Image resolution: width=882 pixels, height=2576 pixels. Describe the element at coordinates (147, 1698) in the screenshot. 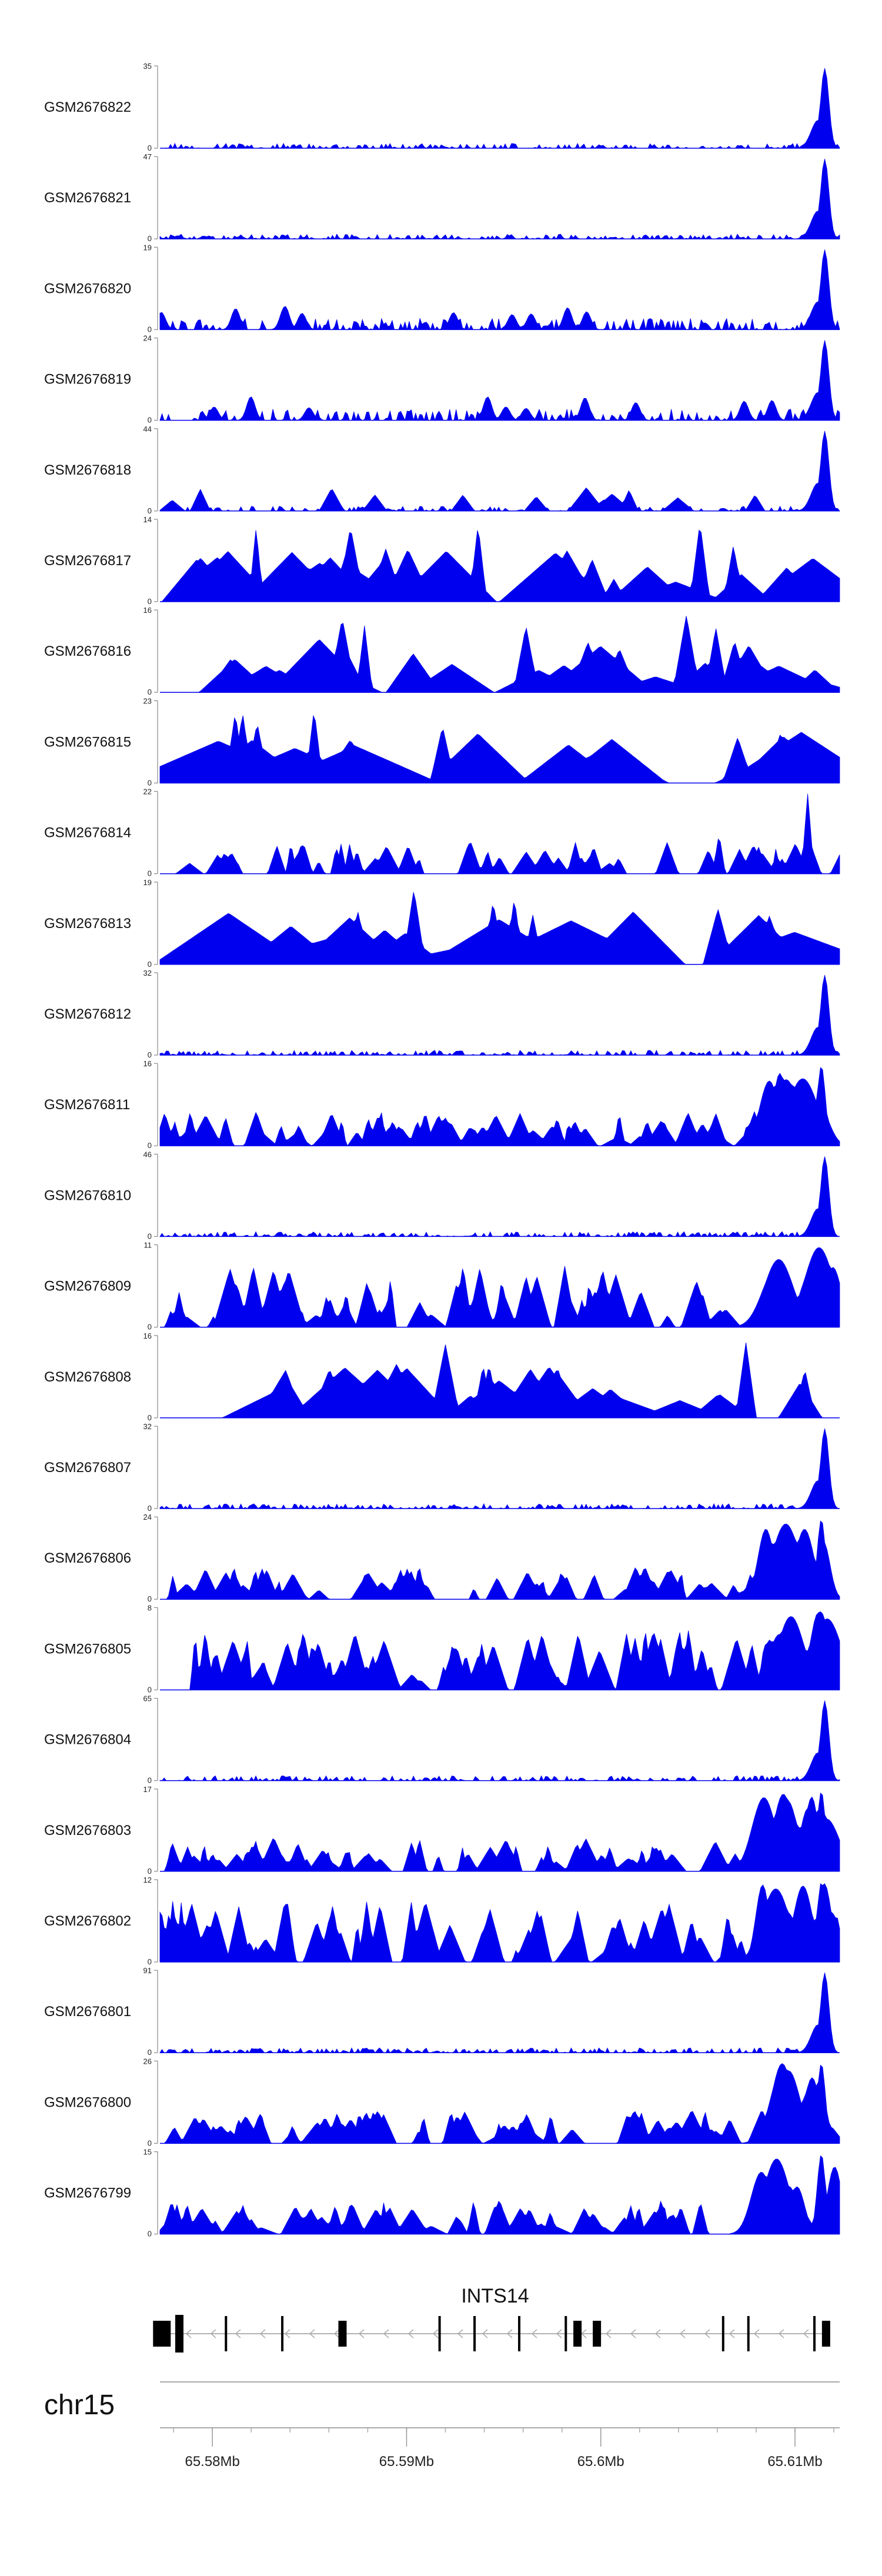

I see `y-max-label: 65` at that location.